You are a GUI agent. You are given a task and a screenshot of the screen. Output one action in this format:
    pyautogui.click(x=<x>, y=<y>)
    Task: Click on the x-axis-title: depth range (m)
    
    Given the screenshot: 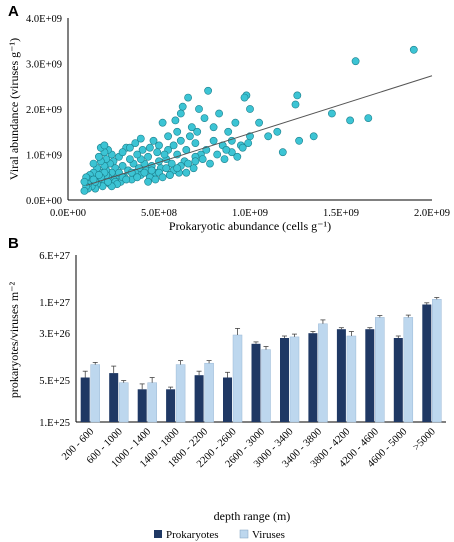 What is the action you would take?
    pyautogui.click(x=252, y=516)
    